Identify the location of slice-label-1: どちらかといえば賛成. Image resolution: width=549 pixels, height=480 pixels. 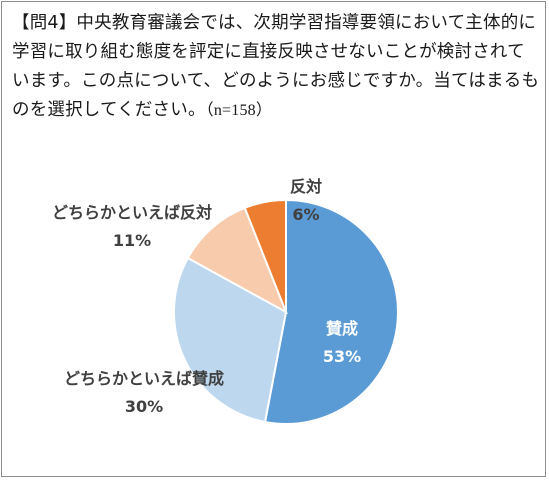
(144, 378).